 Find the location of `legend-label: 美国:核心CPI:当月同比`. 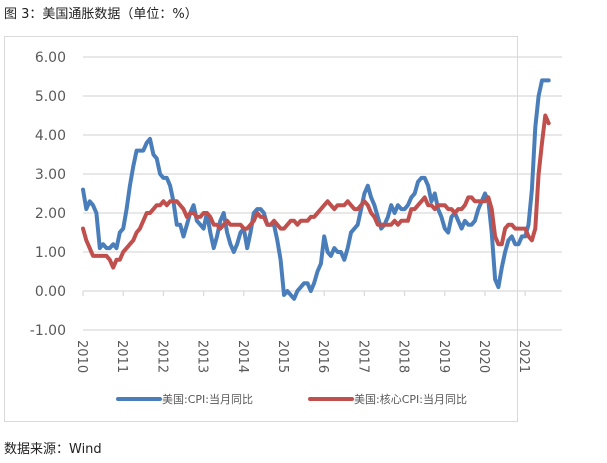

legend-label: 美国:核心CPI:当月同比 is located at coordinates (410, 399).